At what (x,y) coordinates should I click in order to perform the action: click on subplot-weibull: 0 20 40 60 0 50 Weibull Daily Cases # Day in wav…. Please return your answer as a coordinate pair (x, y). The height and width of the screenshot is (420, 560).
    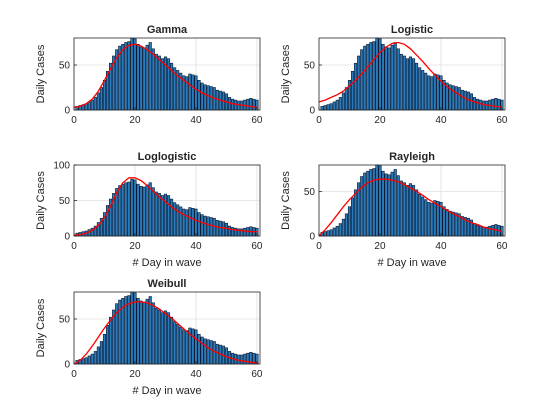
    Looking at the image, I should click on (149, 337).